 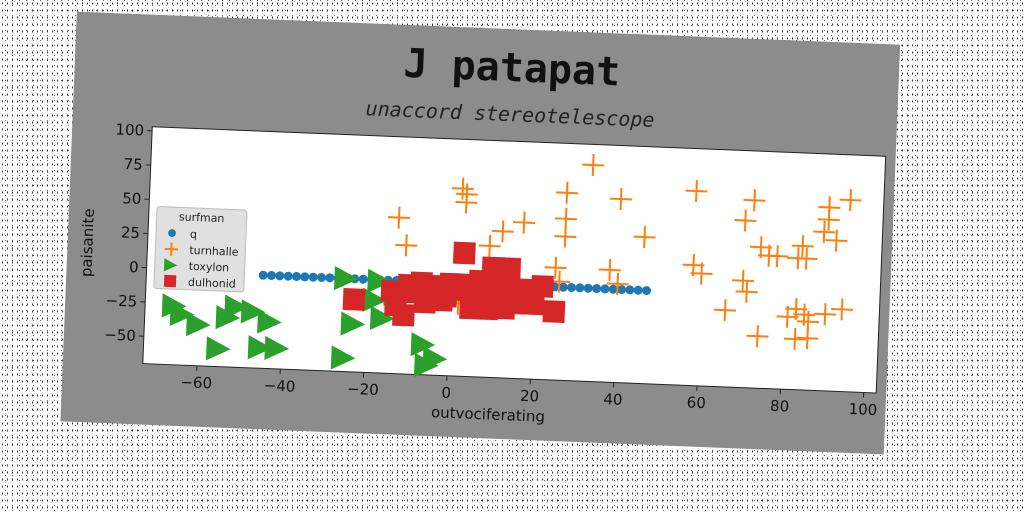 I want to click on y-tick-label: 75, so click(x=133, y=164).